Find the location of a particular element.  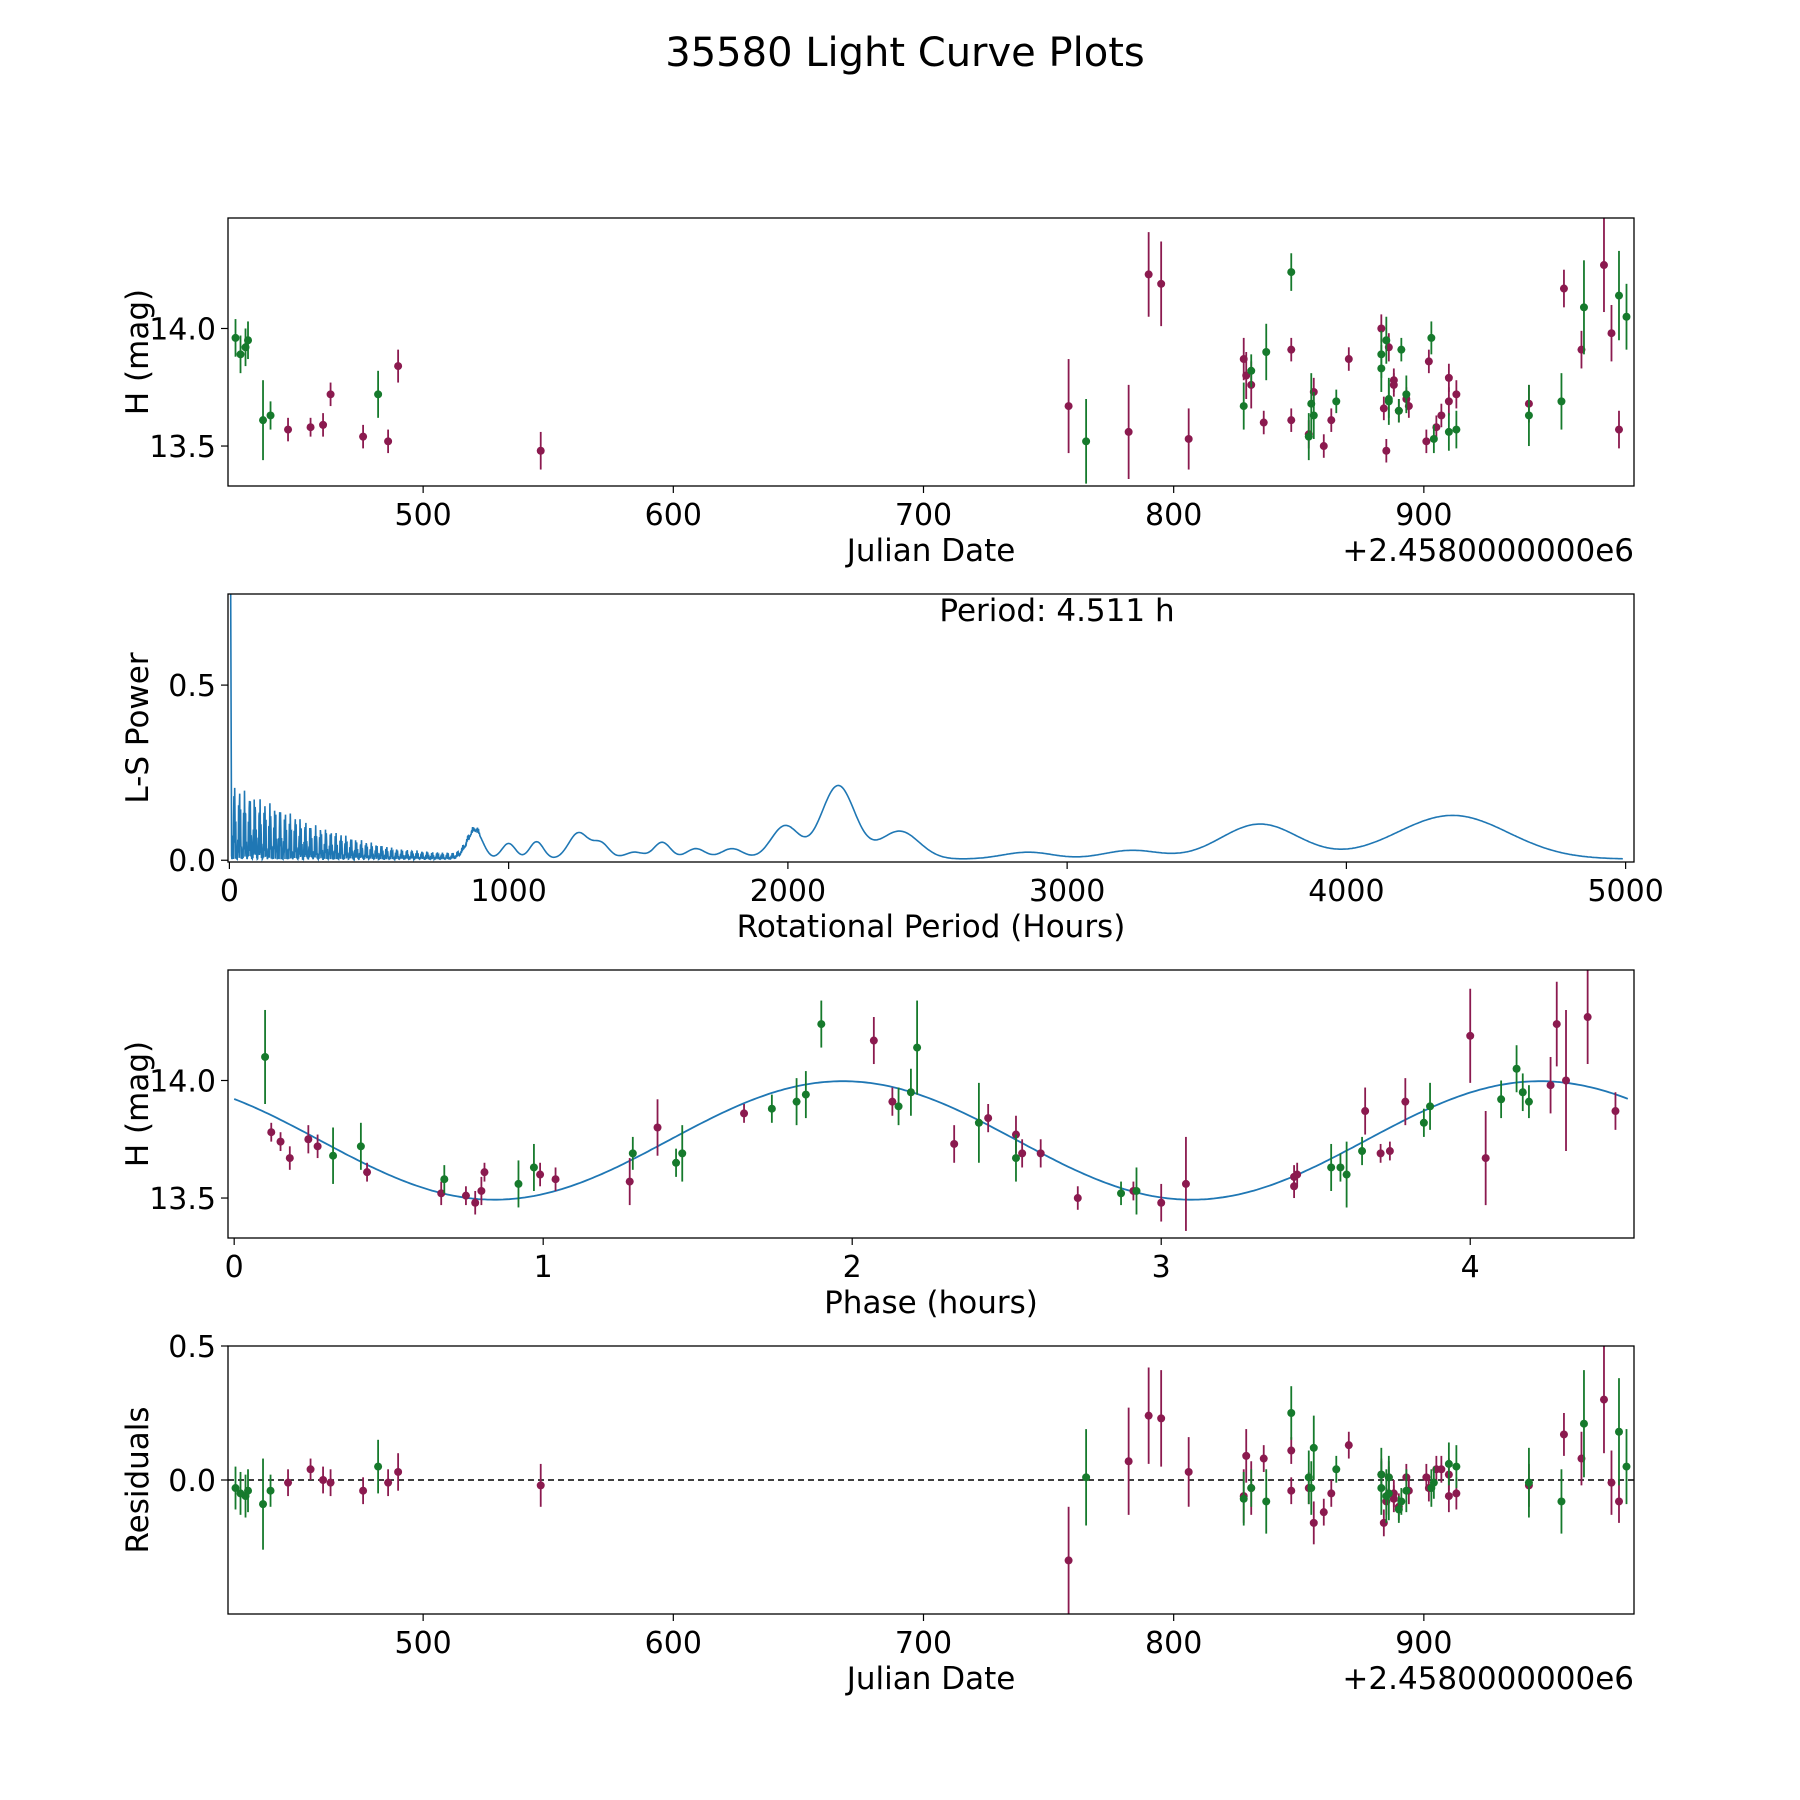

x-tick-label: 700 is located at coordinates (923, 515).